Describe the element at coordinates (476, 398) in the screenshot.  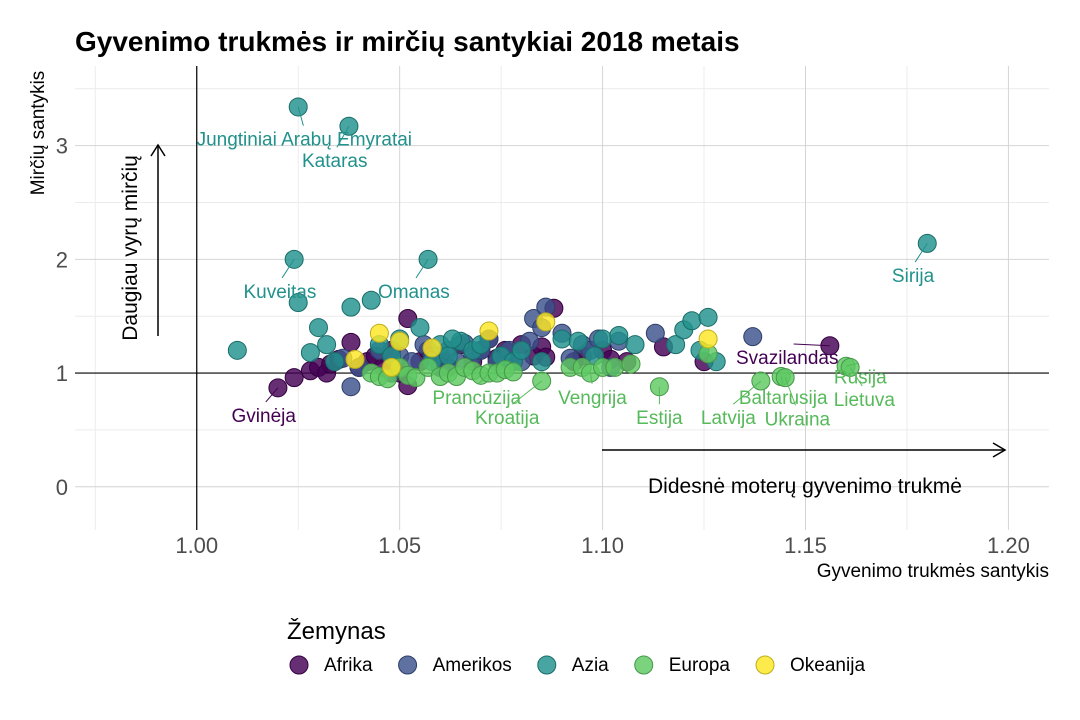
I see `label-prancūzija: Prancūzija` at that location.